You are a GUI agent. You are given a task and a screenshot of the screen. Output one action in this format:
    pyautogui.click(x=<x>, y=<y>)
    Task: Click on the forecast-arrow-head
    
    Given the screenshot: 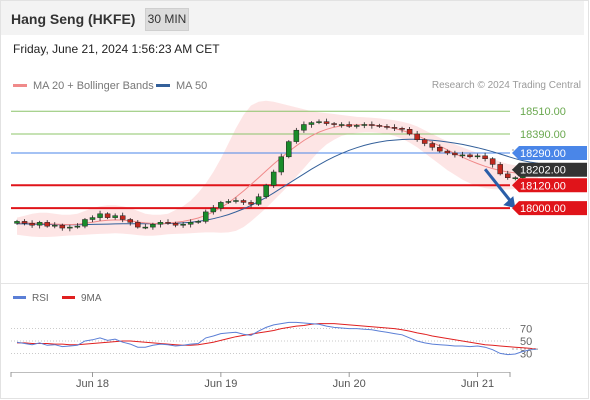 What is the action you would take?
    pyautogui.click(x=509, y=202)
    